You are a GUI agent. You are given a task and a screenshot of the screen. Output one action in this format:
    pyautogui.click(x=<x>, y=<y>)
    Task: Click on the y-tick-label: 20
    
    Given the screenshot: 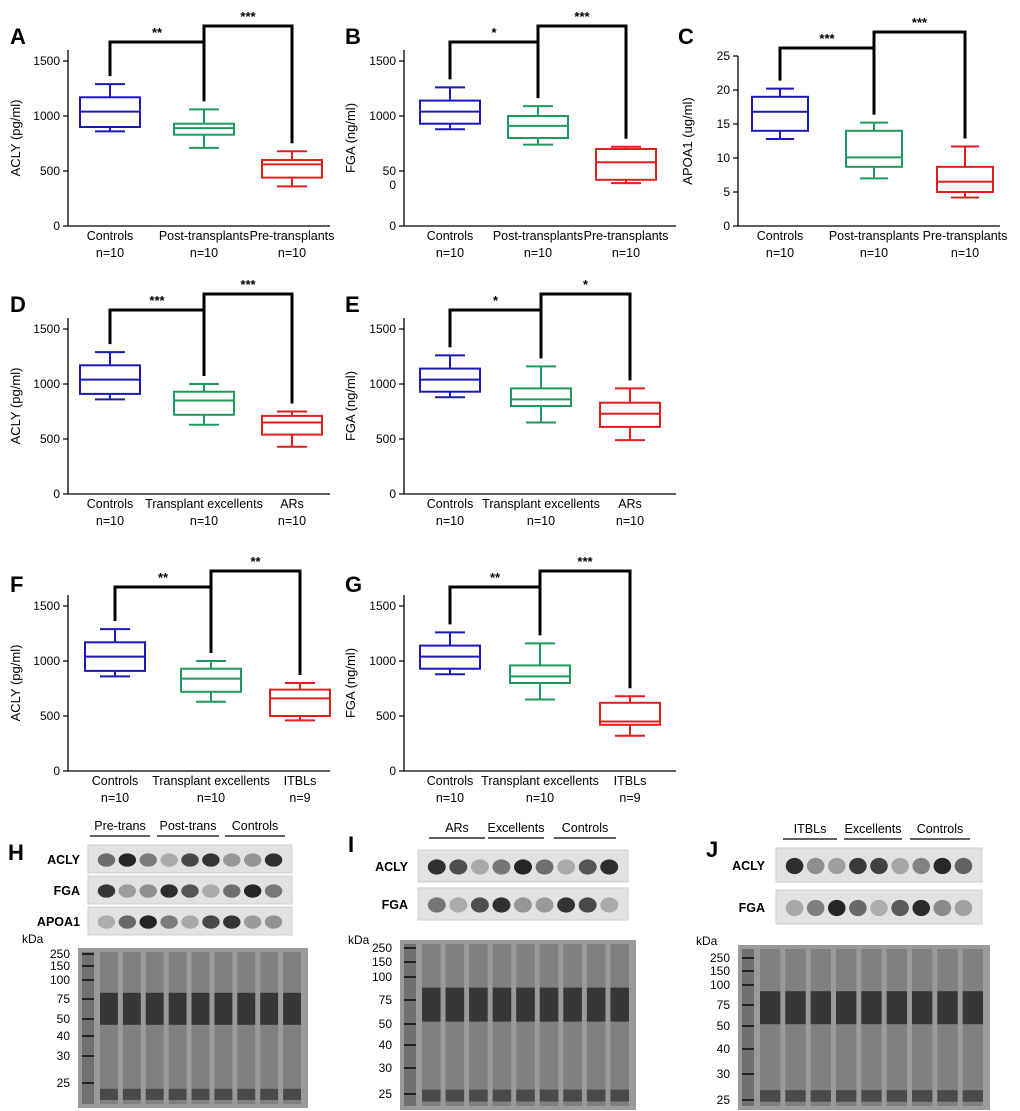 What is the action you would take?
    pyautogui.click(x=724, y=90)
    